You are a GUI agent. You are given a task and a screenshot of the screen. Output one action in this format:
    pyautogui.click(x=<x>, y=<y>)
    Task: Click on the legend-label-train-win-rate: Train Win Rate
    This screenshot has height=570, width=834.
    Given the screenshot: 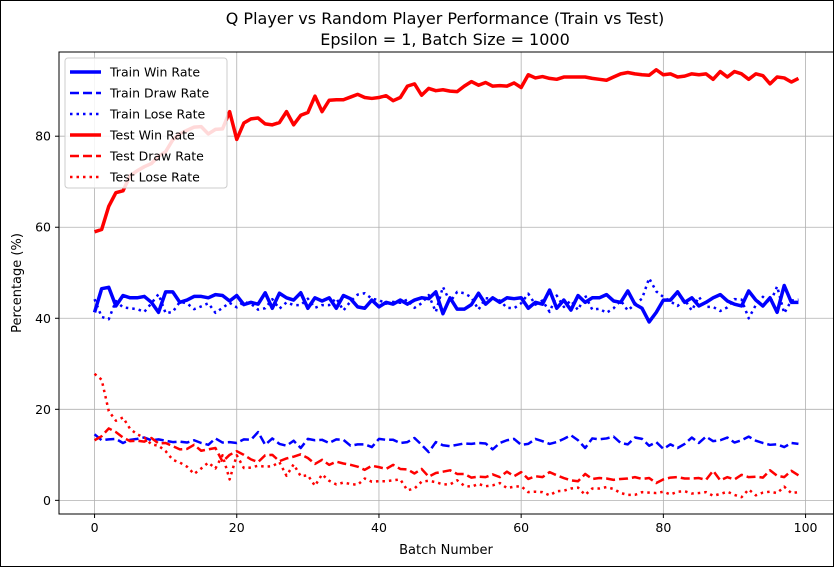 What is the action you would take?
    pyautogui.click(x=154, y=72)
    